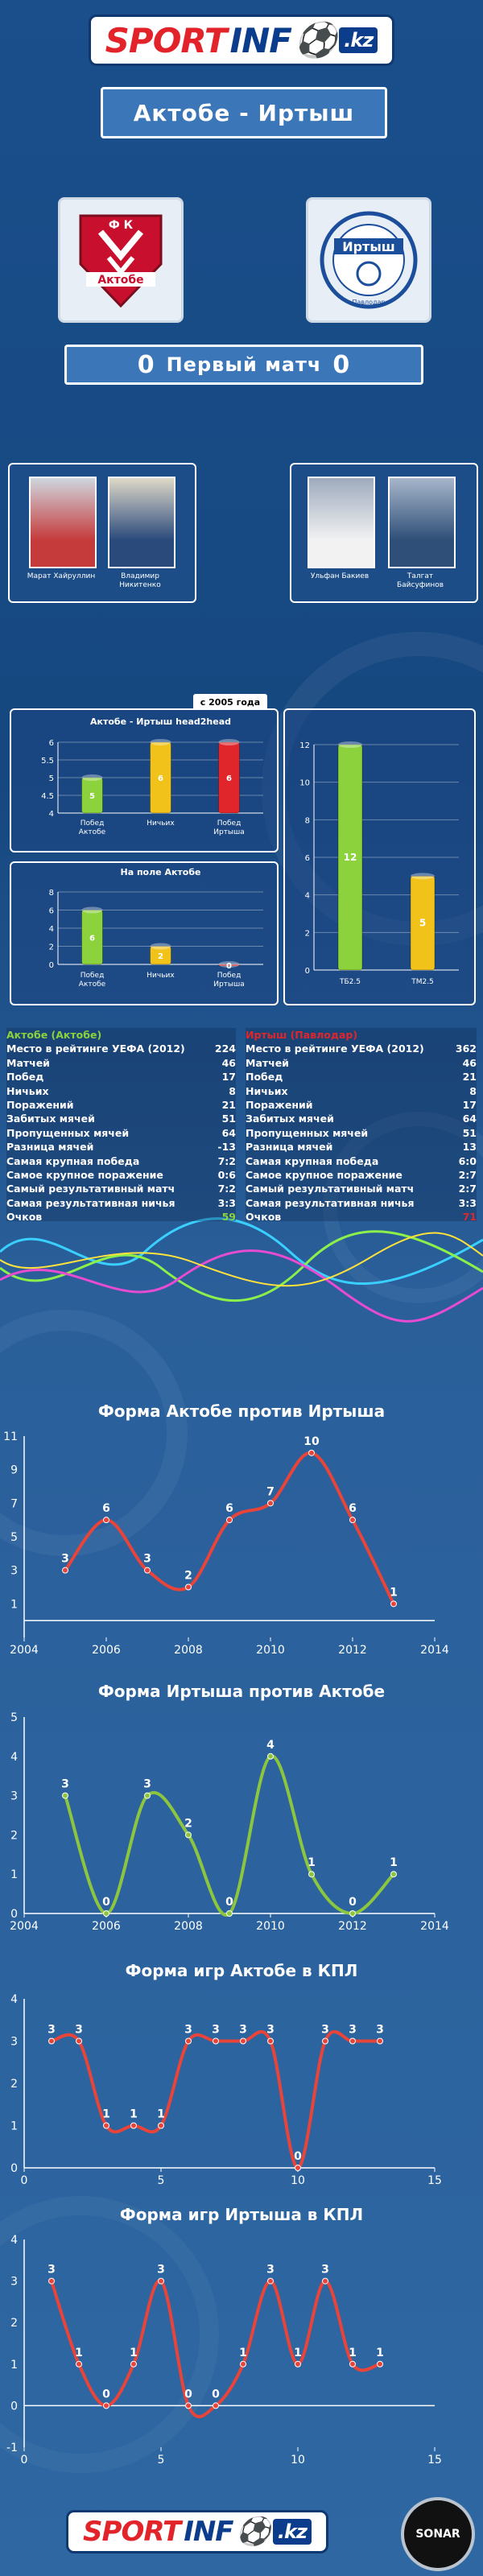 This screenshot has height=2576, width=483. What do you see at coordinates (341, 364) in the screenshot?
I see `score-right: 0` at bounding box center [341, 364].